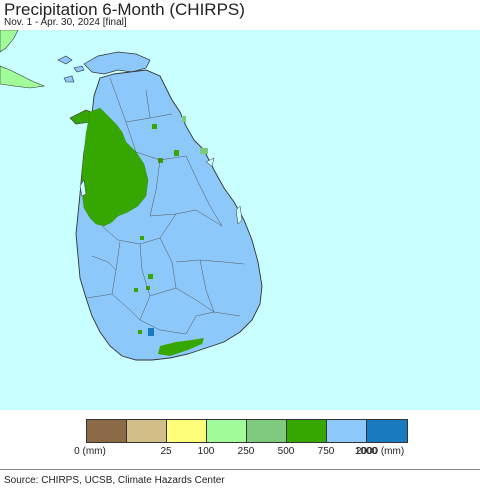 The width and height of the screenshot is (480, 490). I want to click on legend-label: 25, so click(166, 451).